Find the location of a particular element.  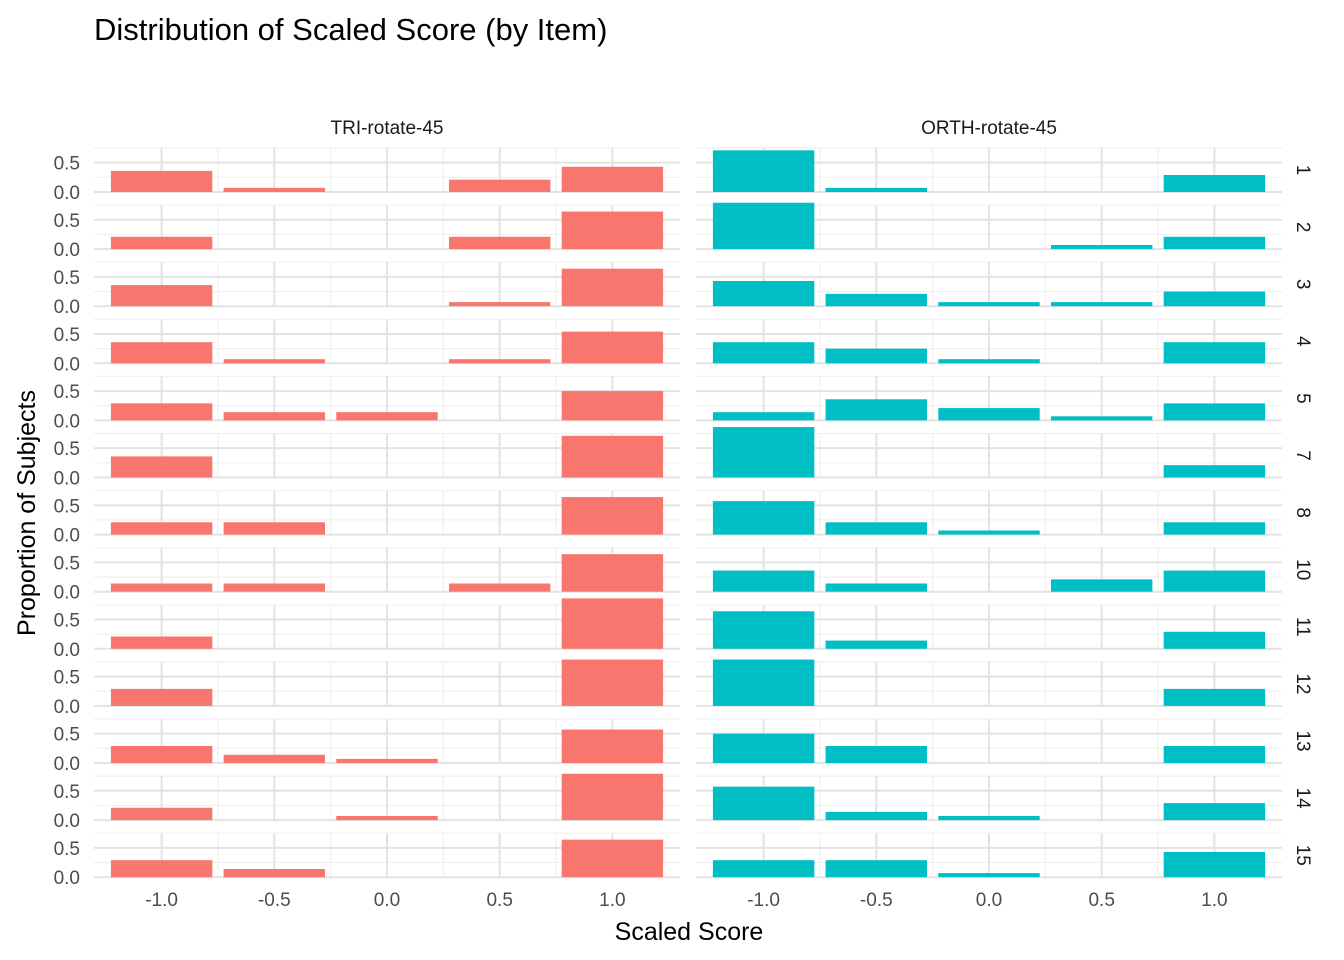

facet-row-label: 15 is located at coordinates (1302, 855).